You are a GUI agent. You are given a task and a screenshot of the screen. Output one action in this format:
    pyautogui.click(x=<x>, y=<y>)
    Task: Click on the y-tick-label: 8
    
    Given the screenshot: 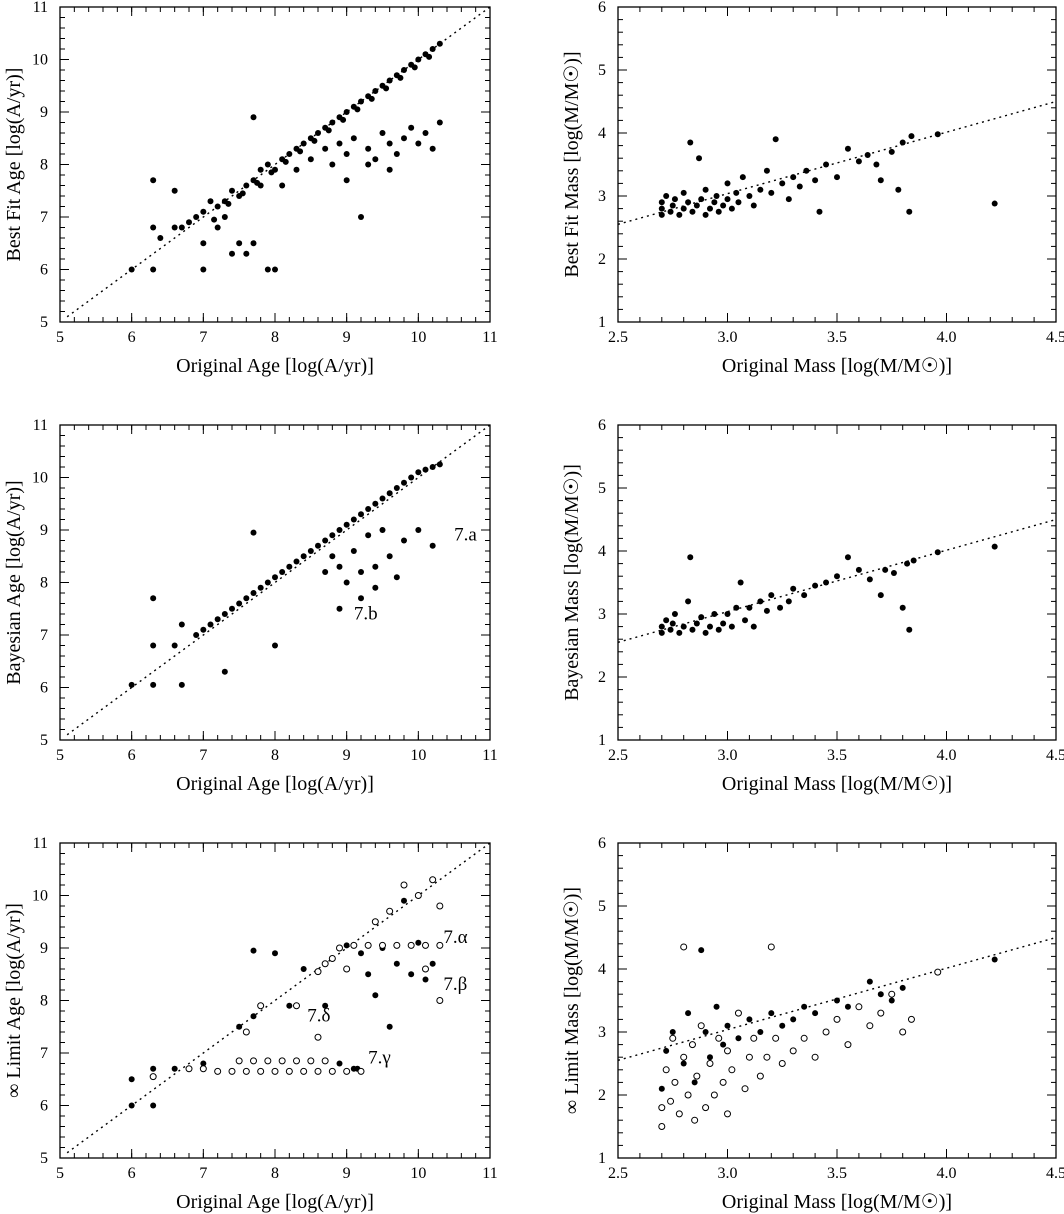 What is the action you would take?
    pyautogui.click(x=44, y=1001)
    